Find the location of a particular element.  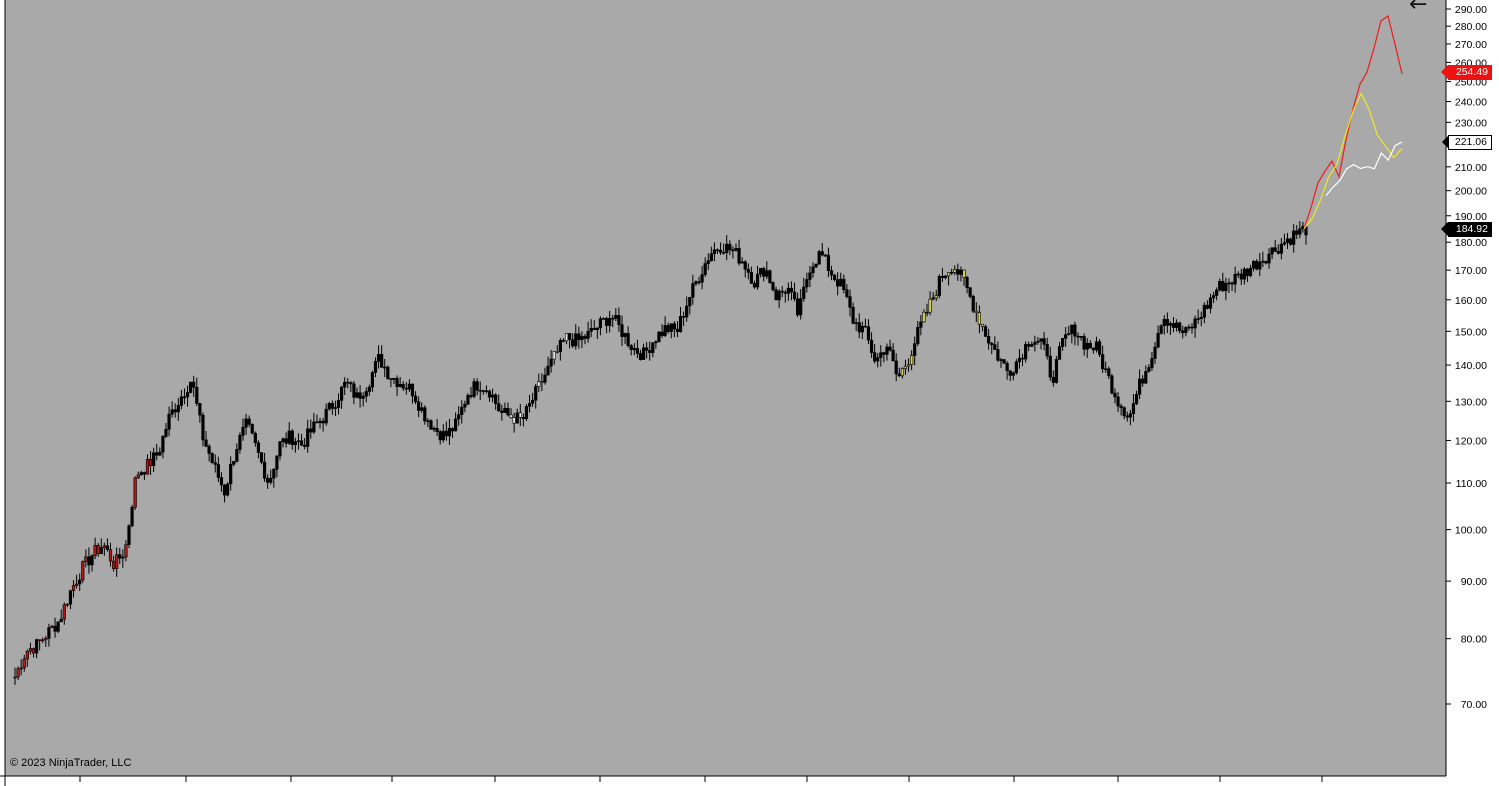

price-tick-label: 120.00 is located at coordinates (1471, 441).